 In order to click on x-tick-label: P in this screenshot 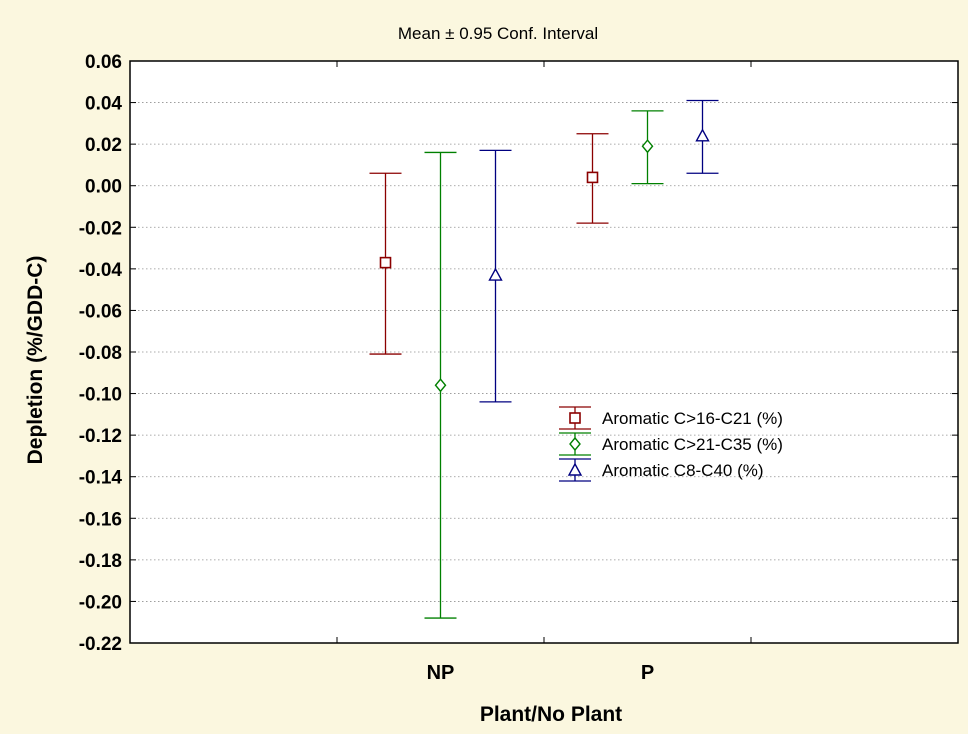, I will do `click(647, 673)`.